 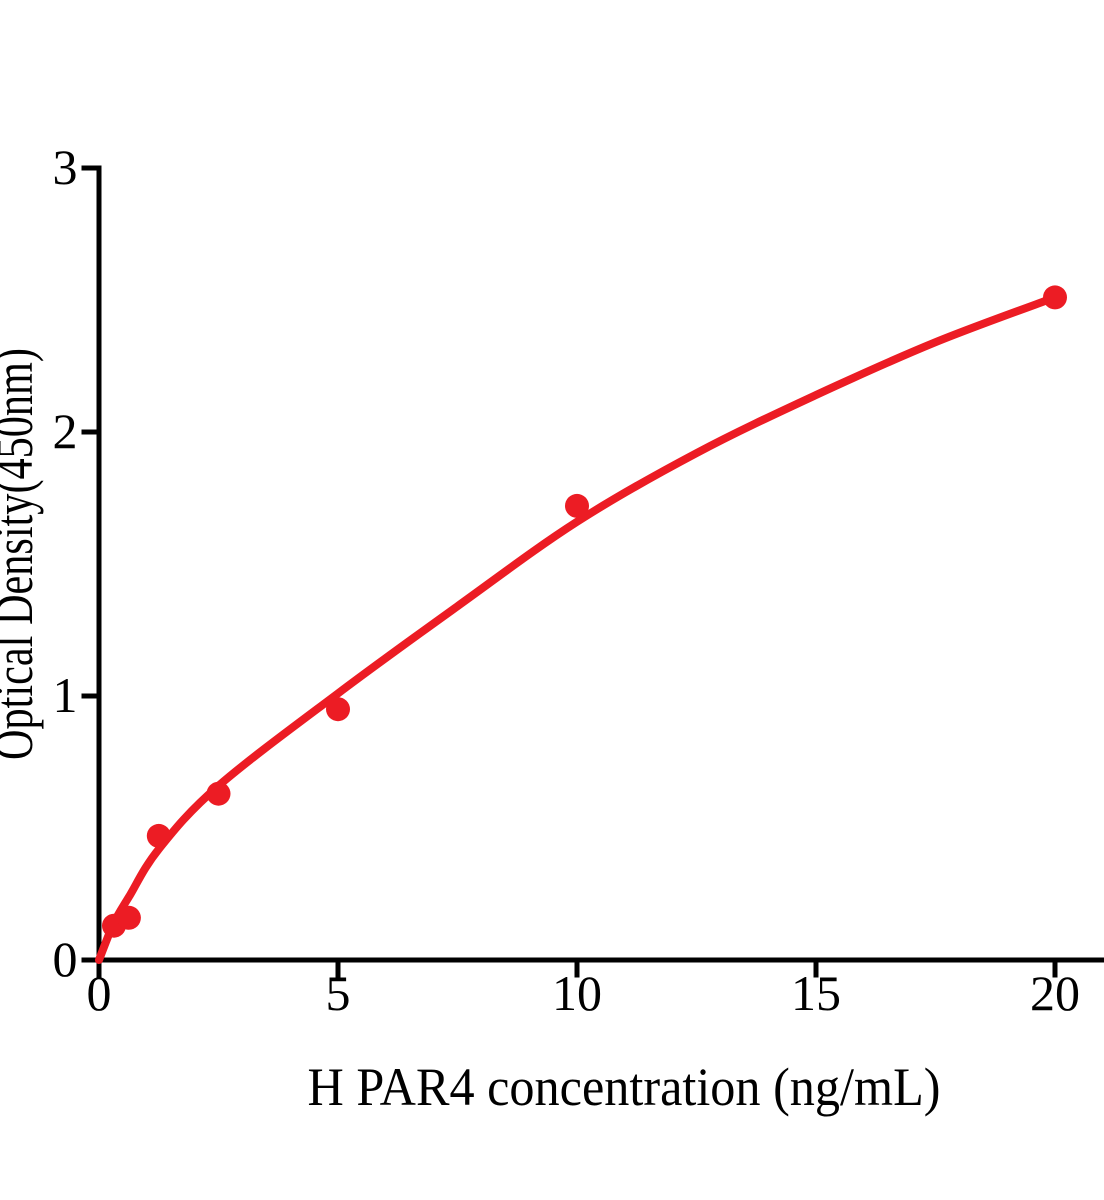 I want to click on y-tick-label: 0, so click(x=65, y=959).